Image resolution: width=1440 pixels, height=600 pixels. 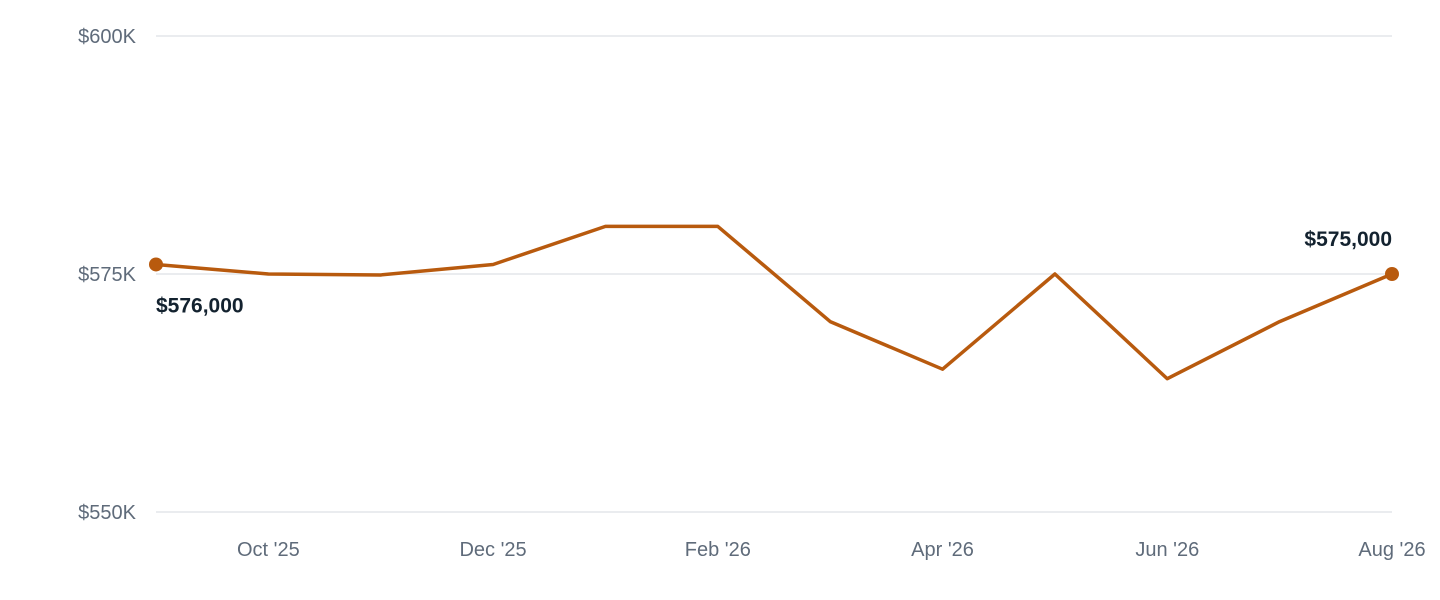 I want to click on data-label: $576,000, so click(x=200, y=305).